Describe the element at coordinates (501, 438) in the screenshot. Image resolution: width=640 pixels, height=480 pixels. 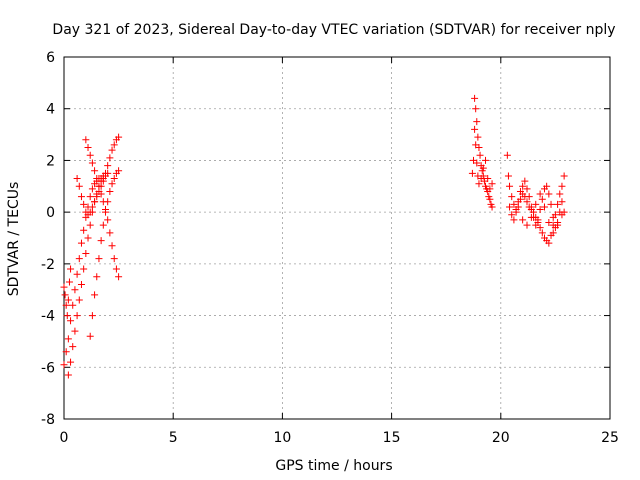
I see `x-tick-label: 20` at that location.